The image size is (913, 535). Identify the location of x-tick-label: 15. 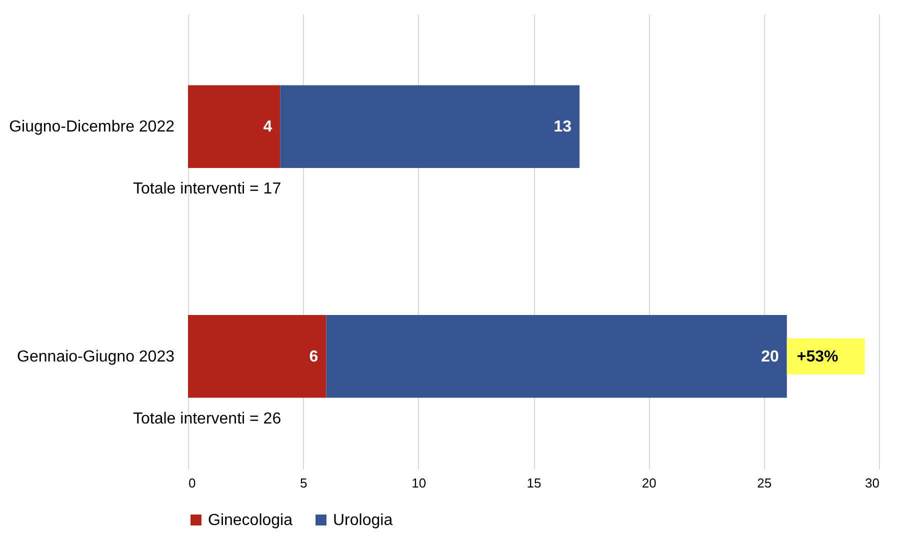
(534, 483).